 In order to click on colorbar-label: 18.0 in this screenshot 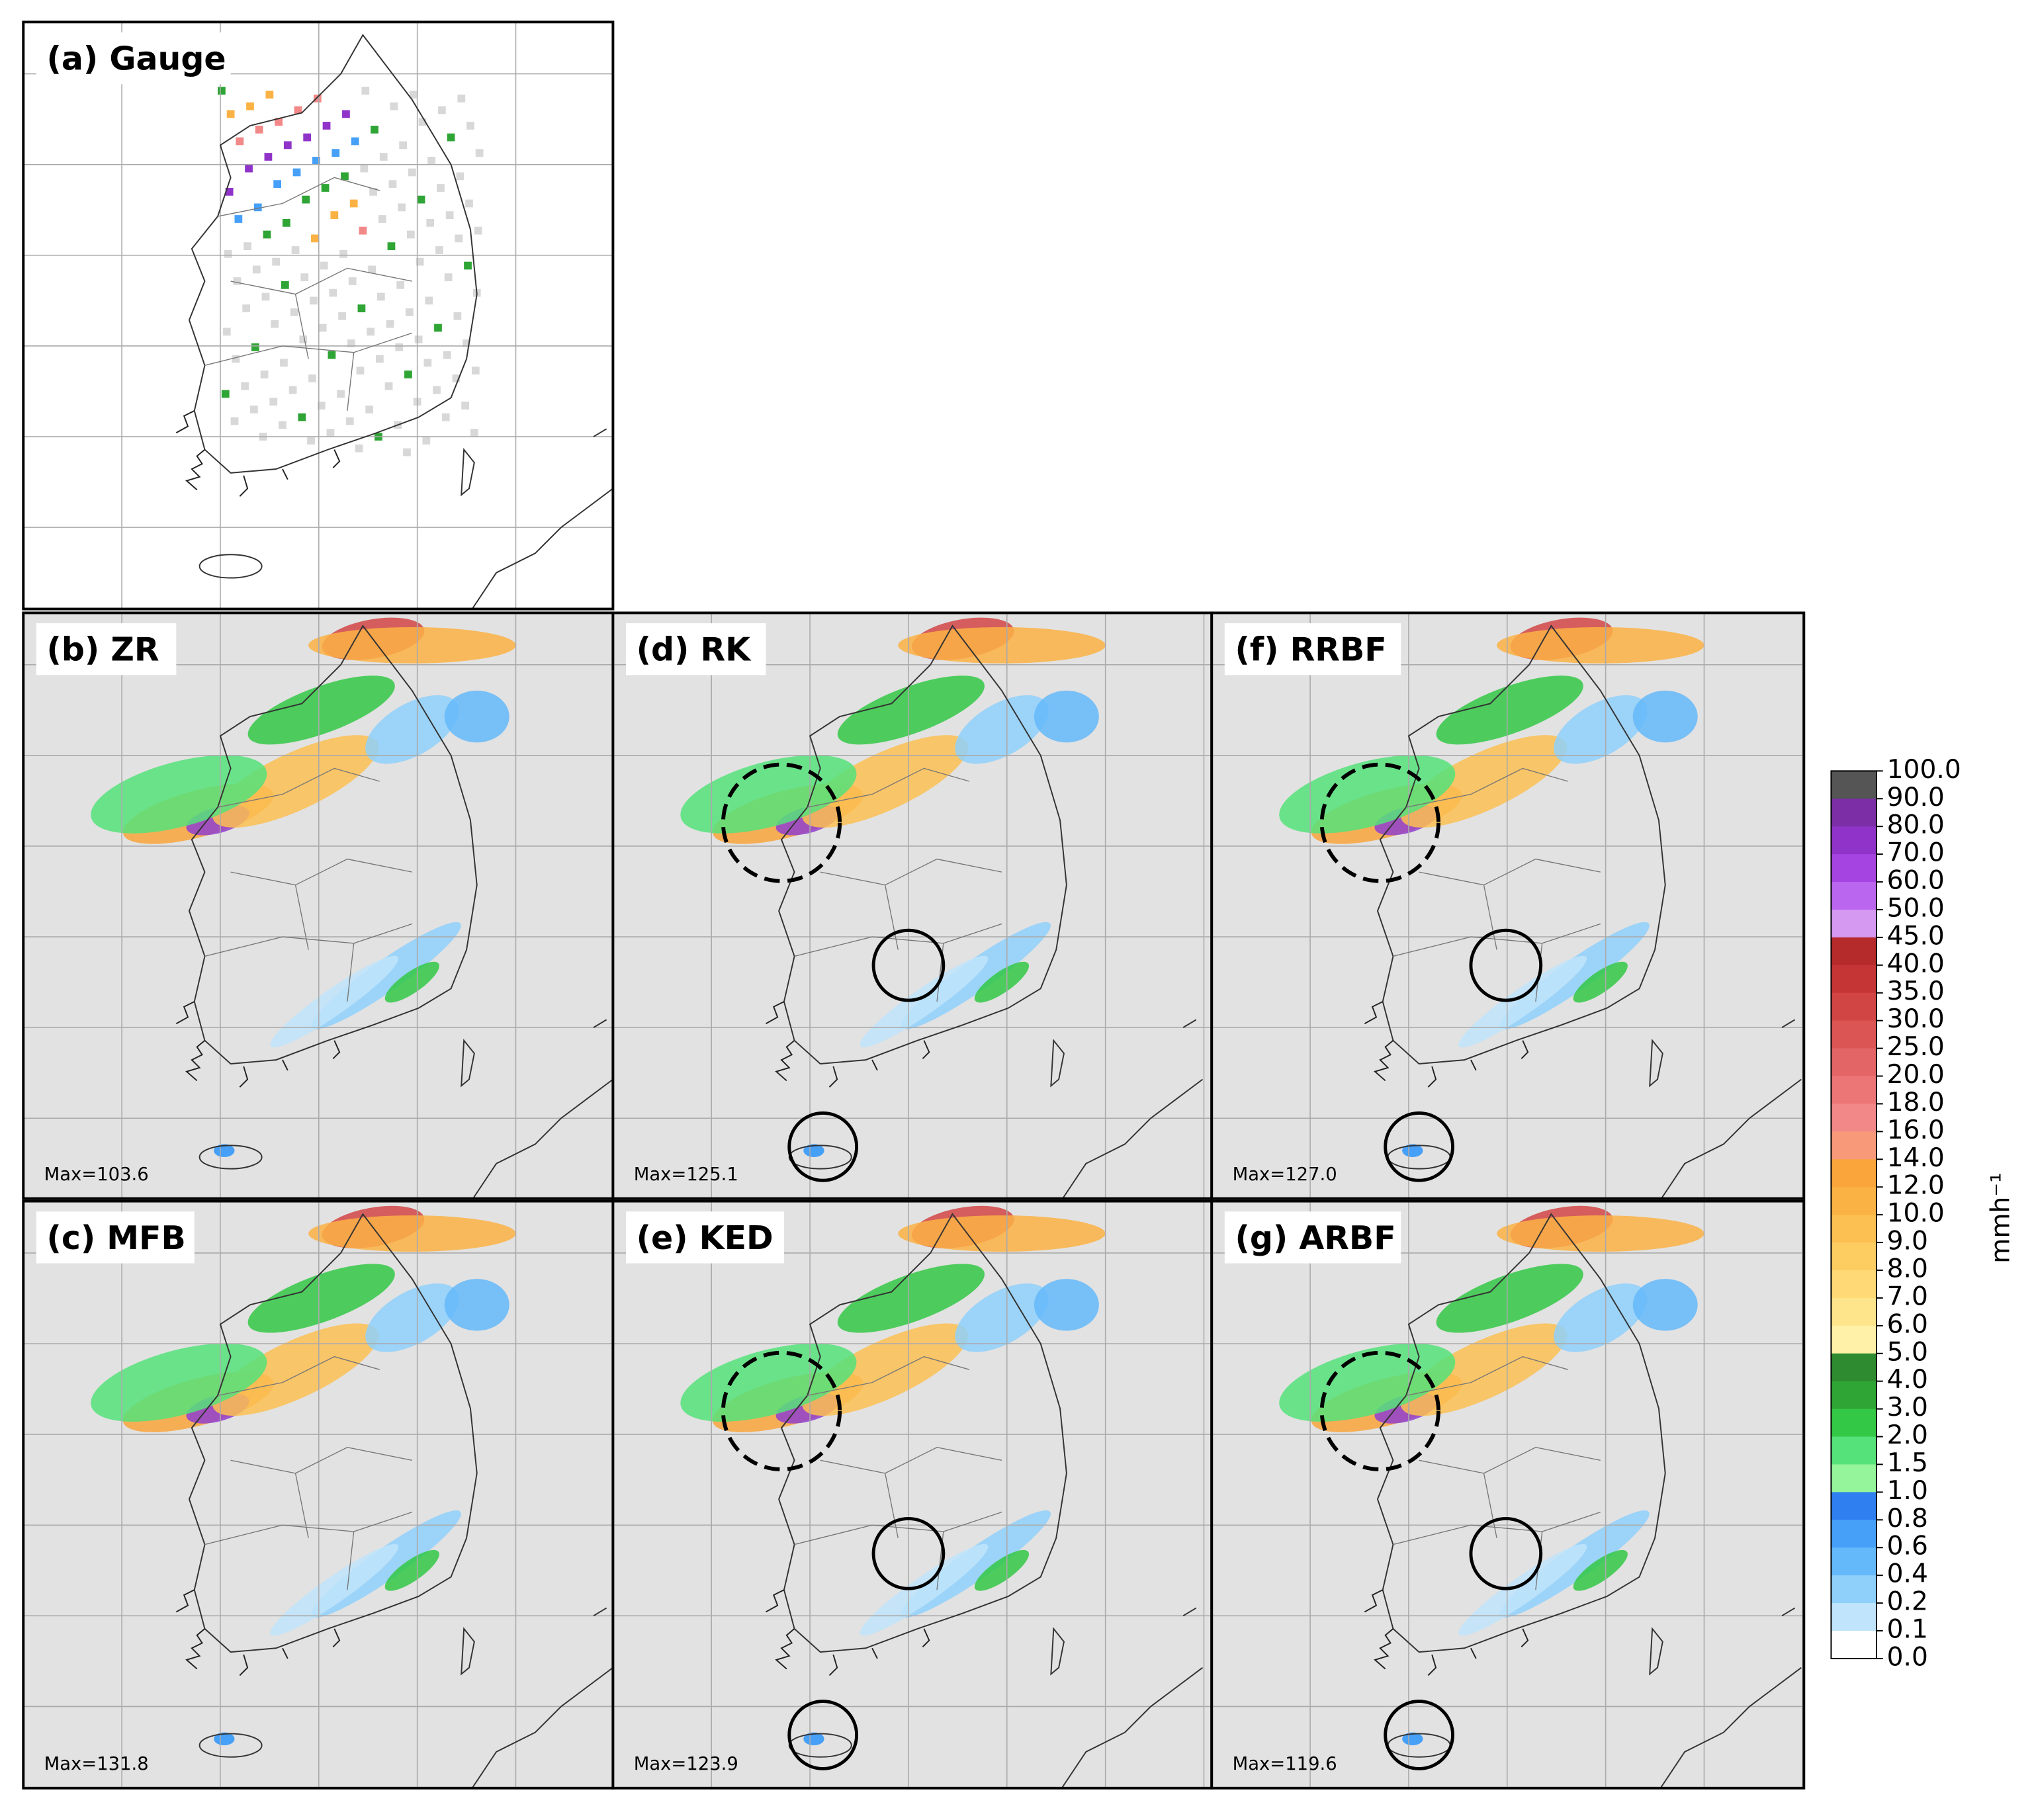, I will do `click(1916, 1102)`.